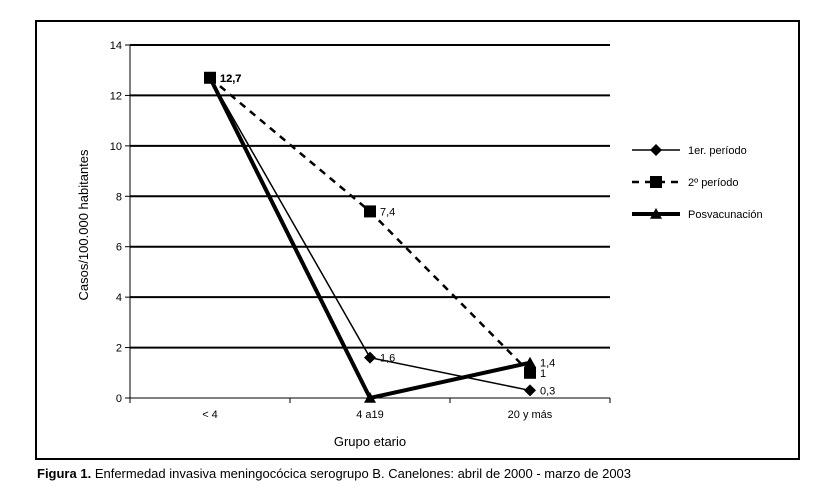  I want to click on y-tick-label: 6, so click(119, 248).